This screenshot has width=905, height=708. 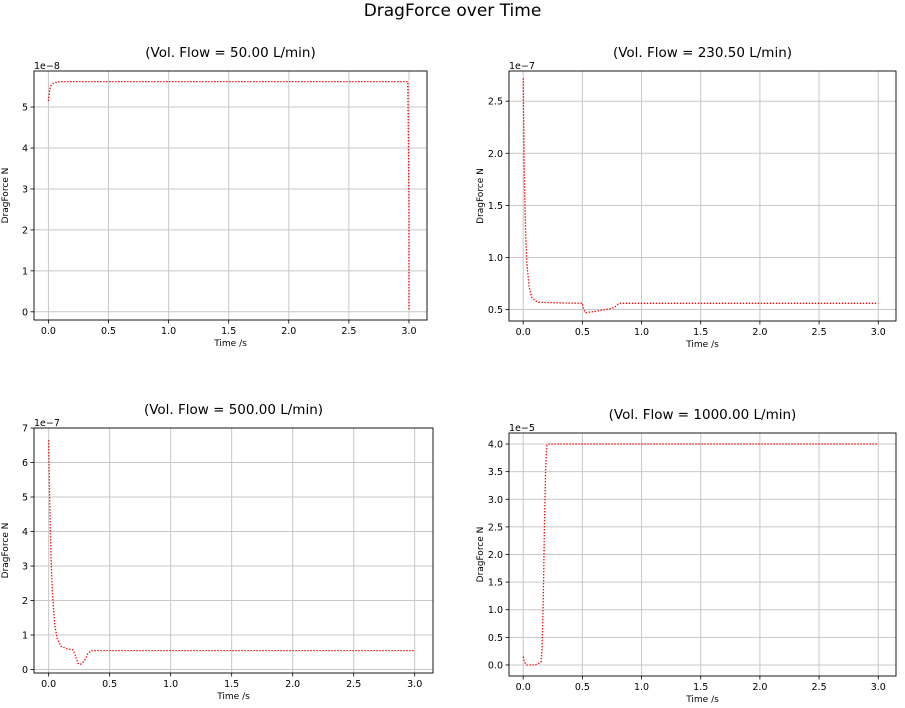 I want to click on subplot-title: (Vol. Flow = 50.00 L/min), so click(x=230, y=53).